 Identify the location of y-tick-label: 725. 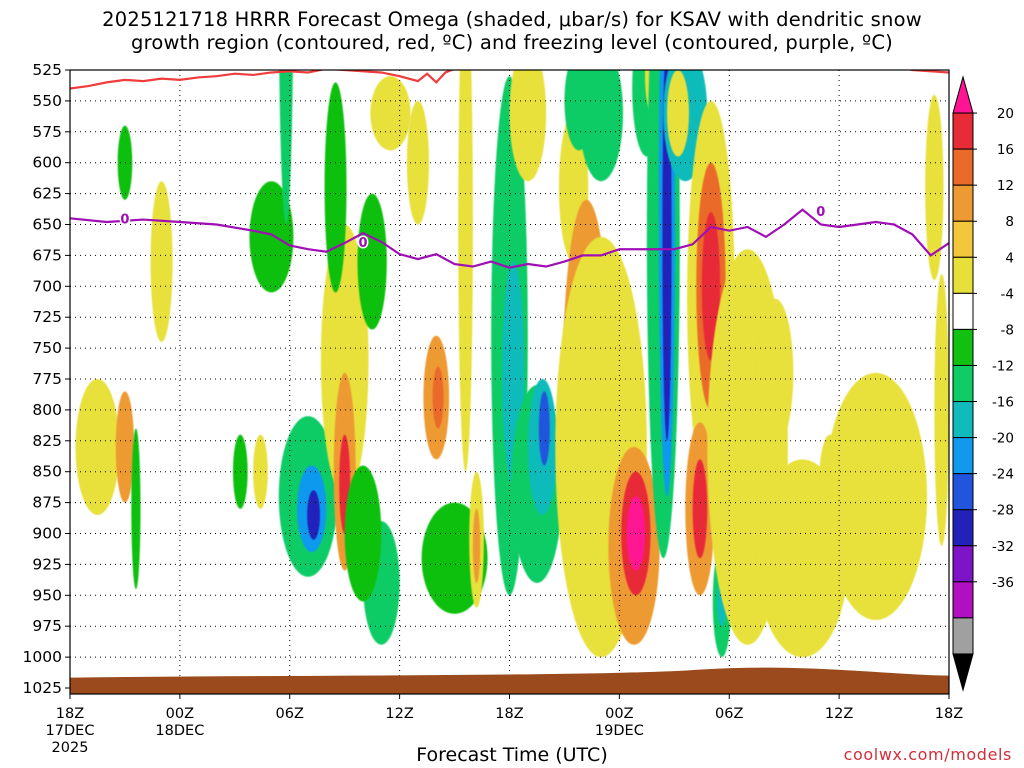
(47, 317).